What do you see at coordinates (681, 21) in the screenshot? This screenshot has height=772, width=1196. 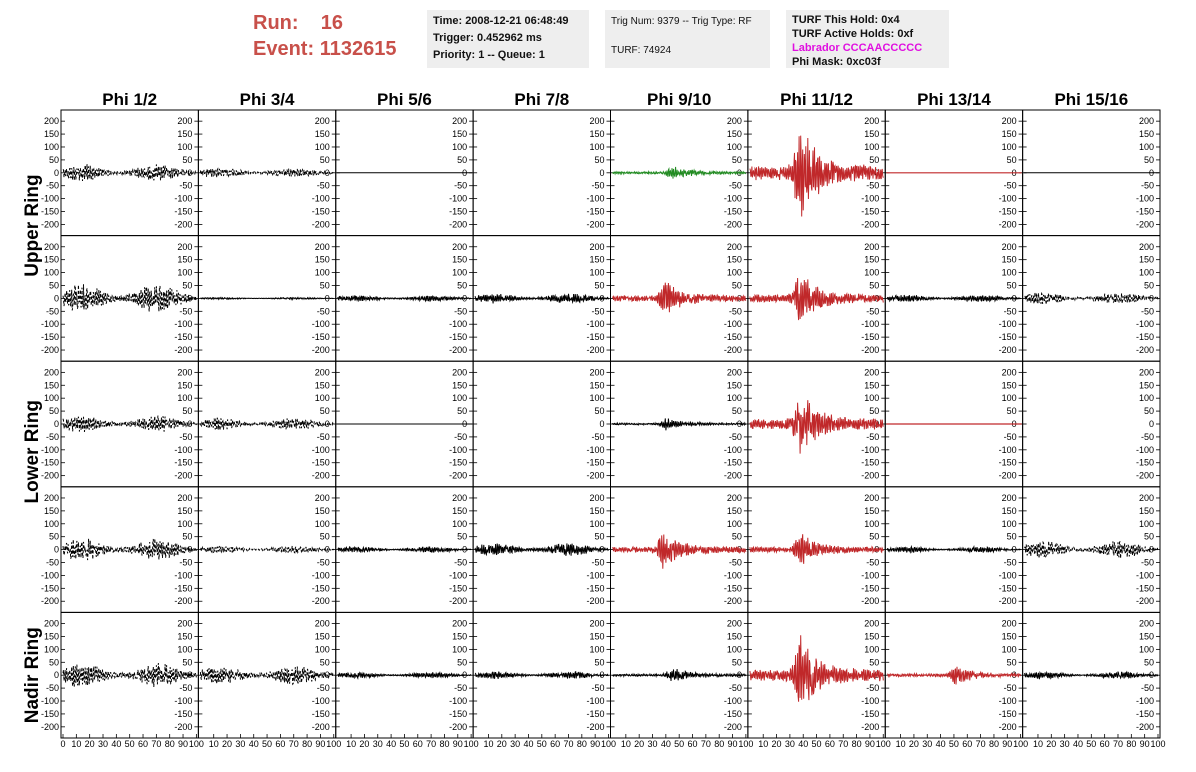 I see `trig-num-text: Trig Num: 9379 -- Trig Type: RF` at bounding box center [681, 21].